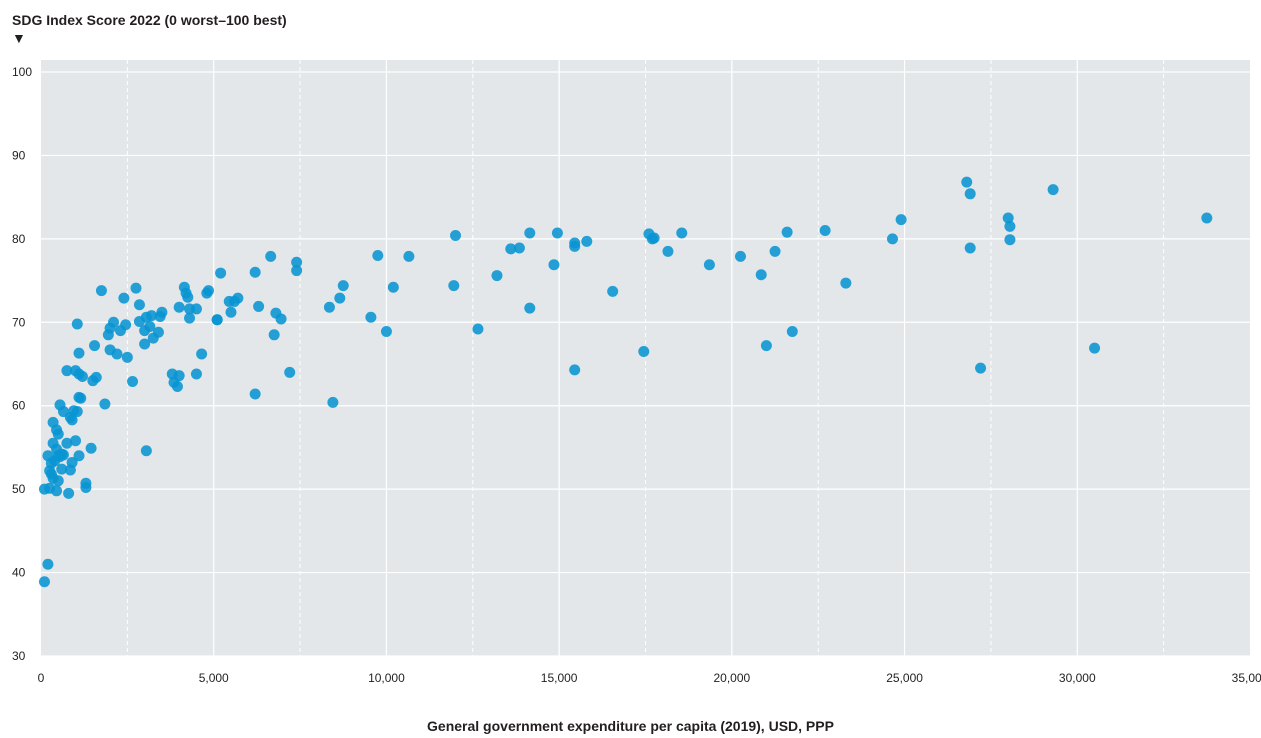  I want to click on x-tick-label: 35,000, so click(1246, 678).